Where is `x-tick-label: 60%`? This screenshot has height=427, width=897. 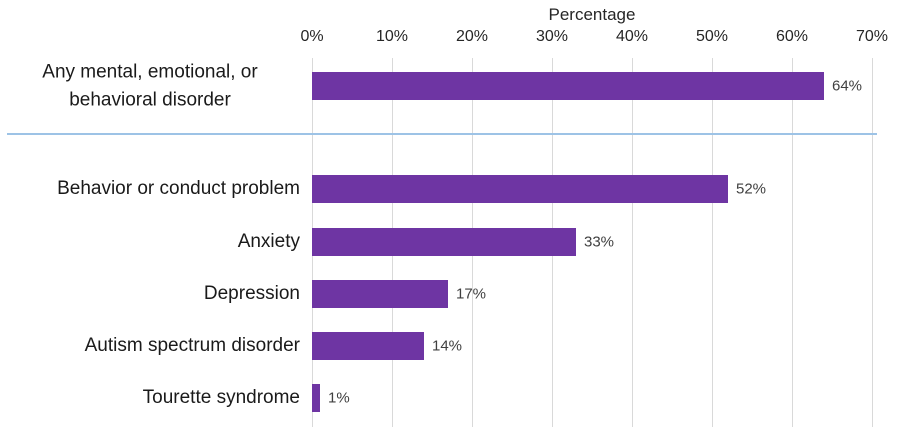 x-tick-label: 60% is located at coordinates (792, 36).